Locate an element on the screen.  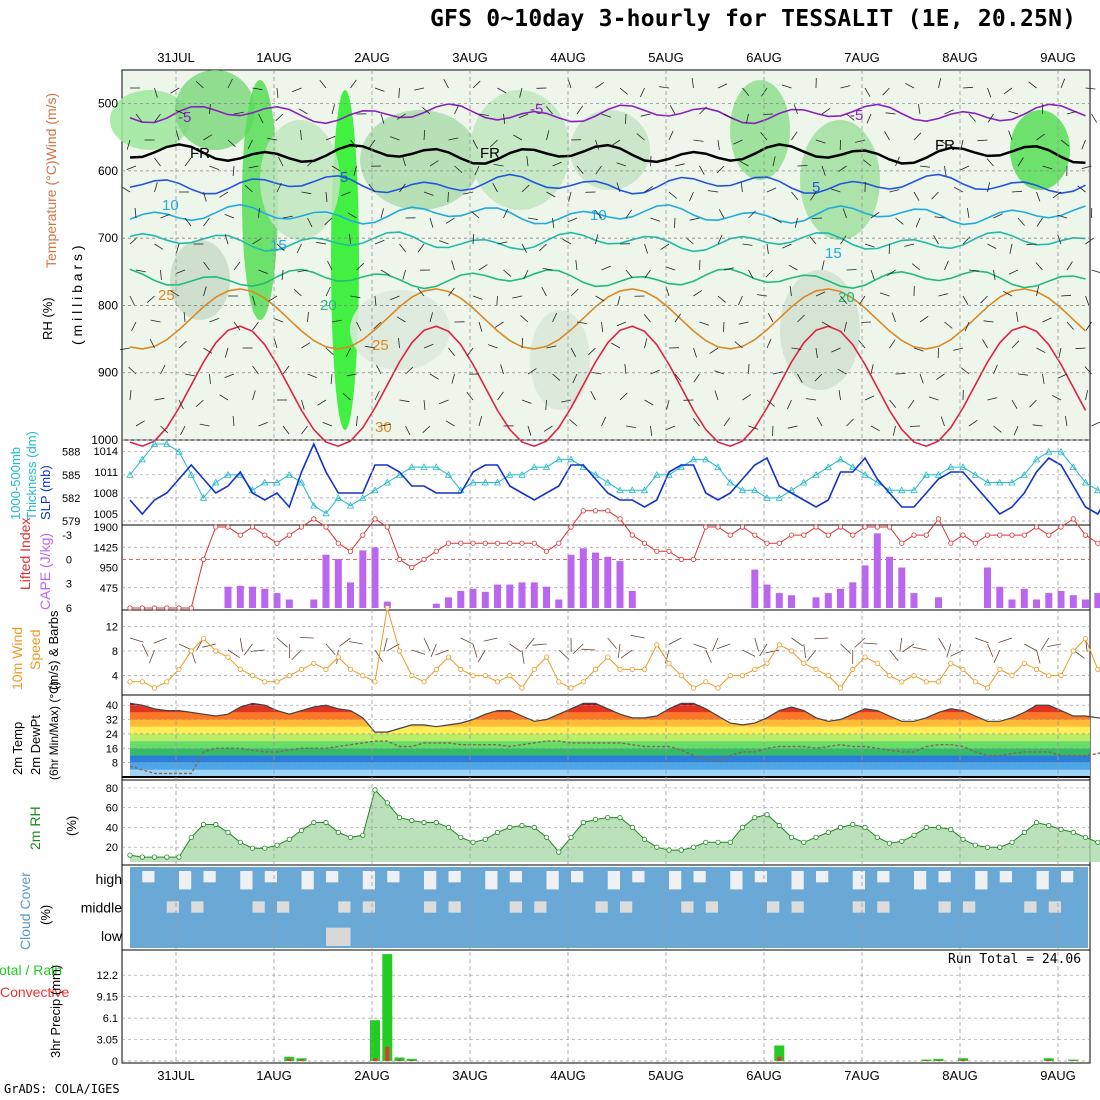
contour-label-15: 25 is located at coordinates (380, 345).